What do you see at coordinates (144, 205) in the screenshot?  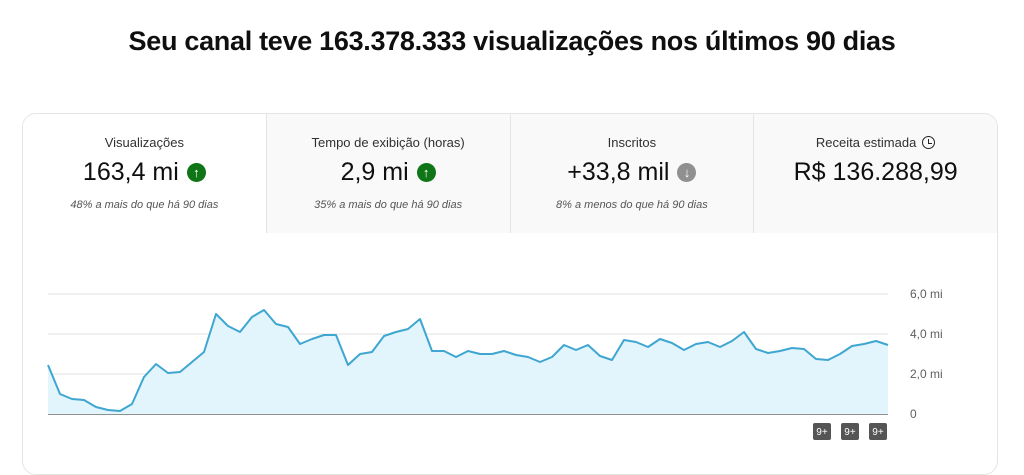 I see `tab-note: 48% a mais do que há 90 dias` at bounding box center [144, 205].